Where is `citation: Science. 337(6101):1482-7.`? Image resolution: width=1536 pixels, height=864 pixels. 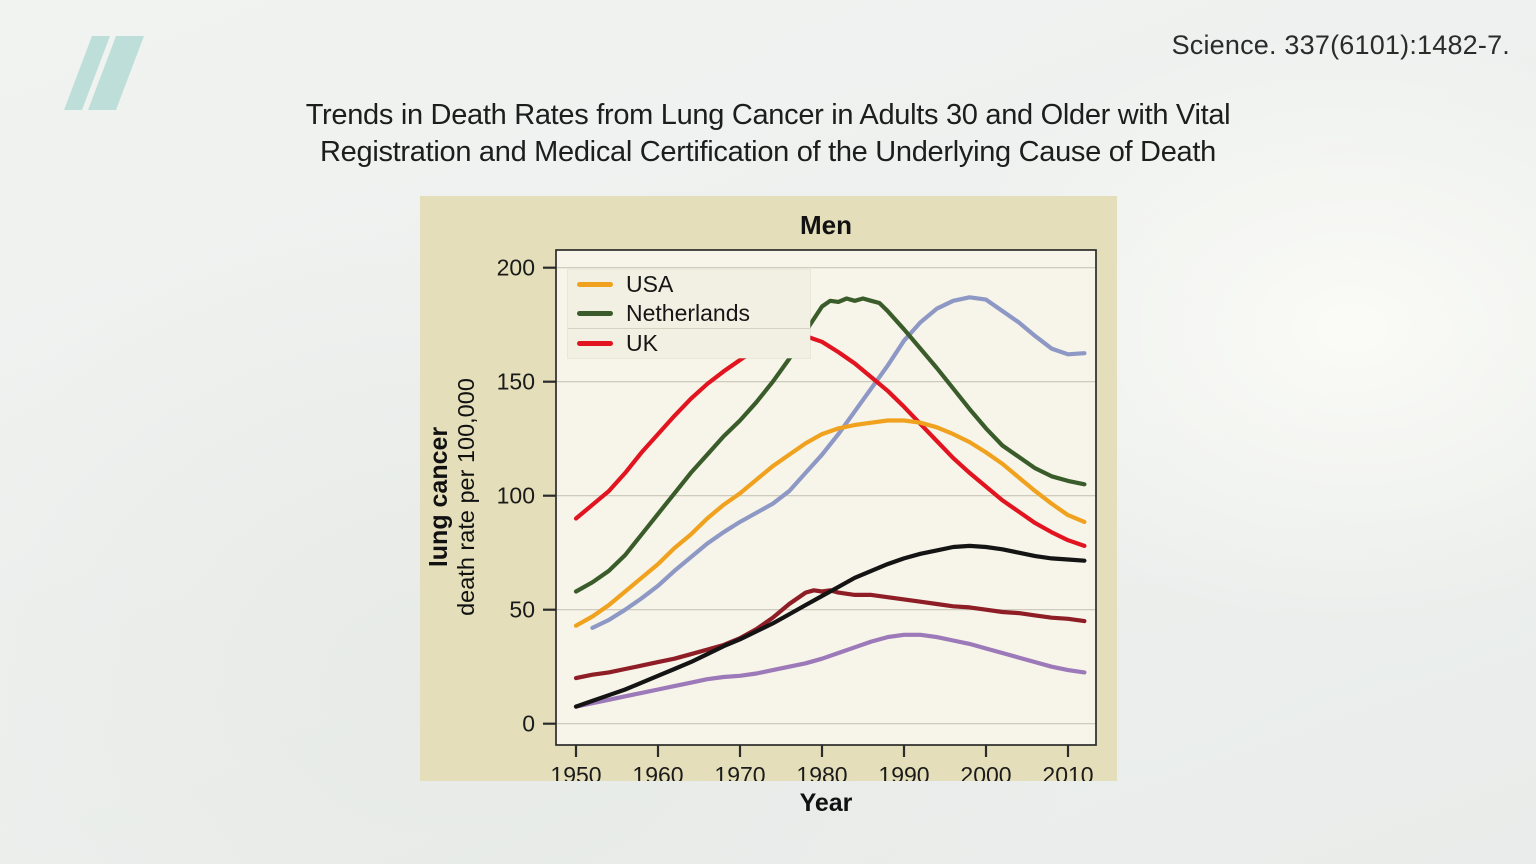 citation: Science. 337(6101):1482-7. is located at coordinates (1340, 45).